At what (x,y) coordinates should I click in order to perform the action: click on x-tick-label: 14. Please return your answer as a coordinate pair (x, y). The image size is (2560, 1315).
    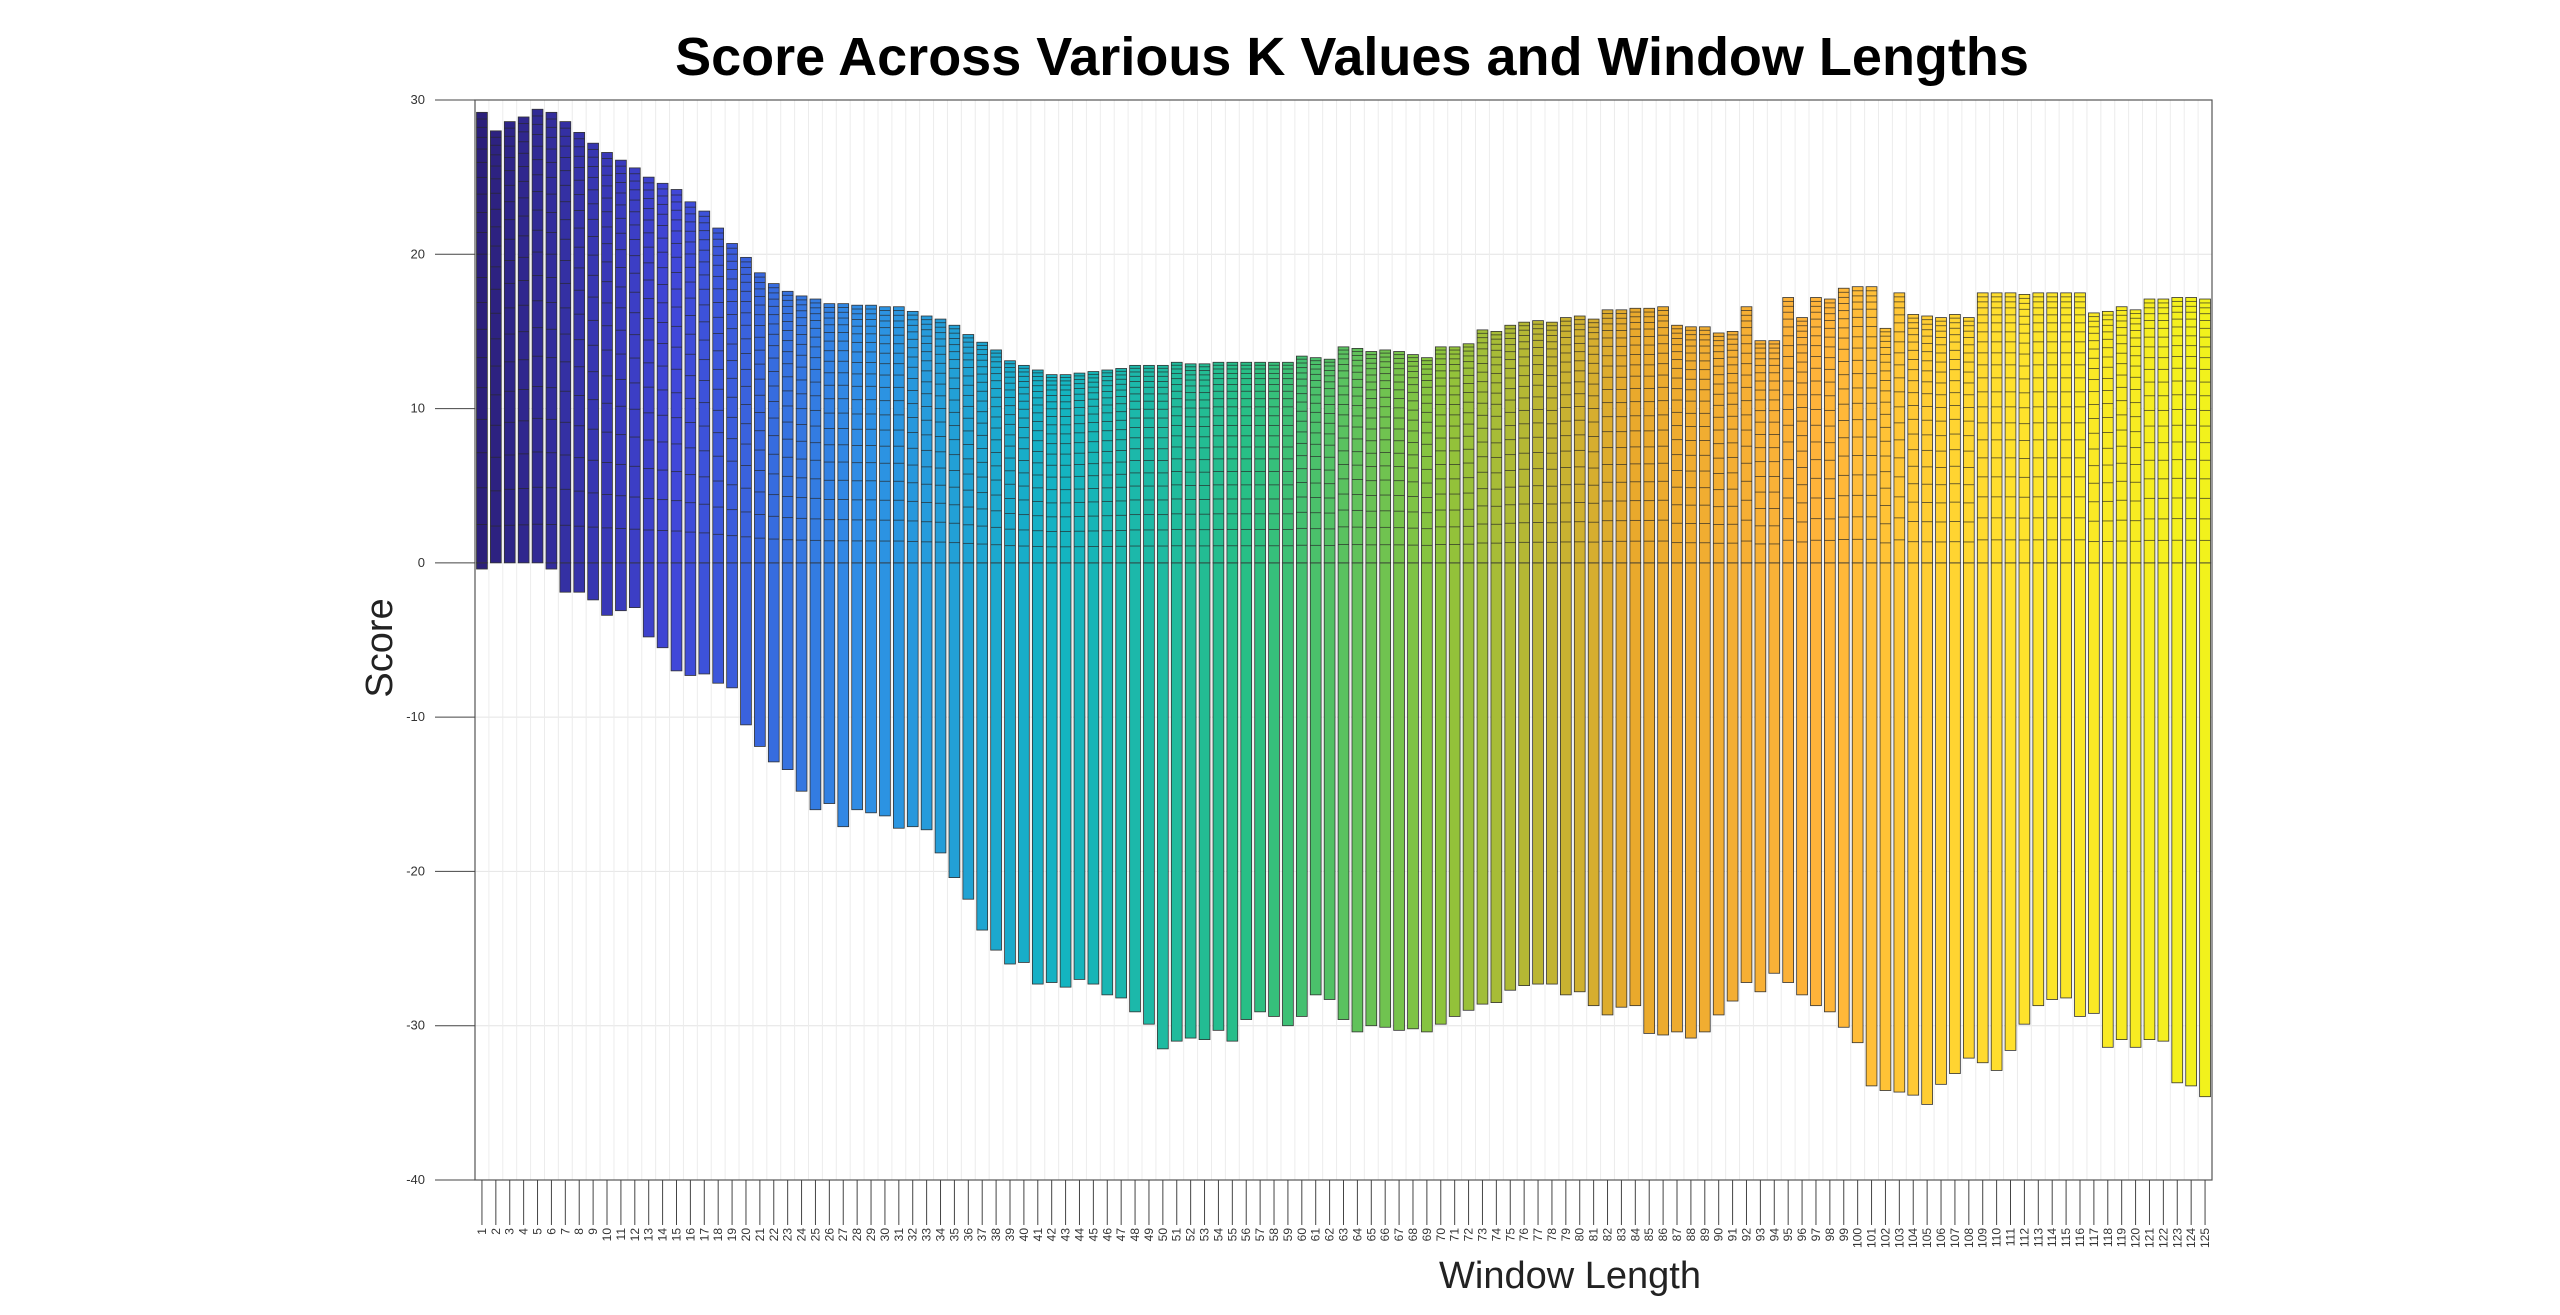
    Looking at the image, I should click on (663, 1235).